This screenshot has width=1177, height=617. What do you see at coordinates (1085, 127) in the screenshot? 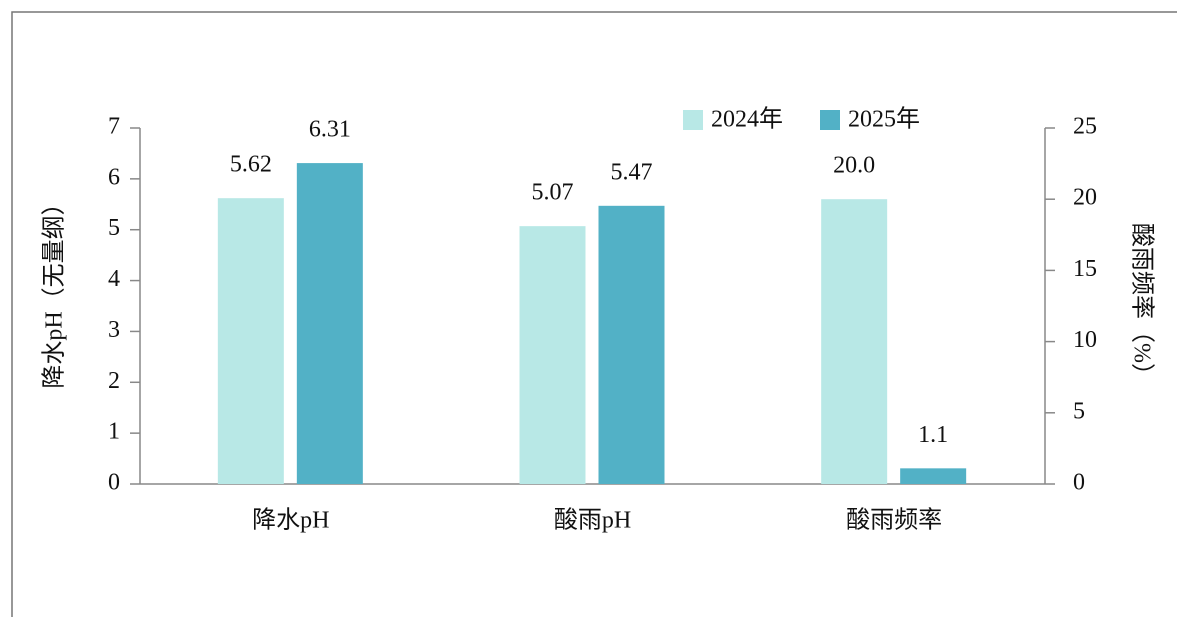
I see `y2-tick-label: 25` at bounding box center [1085, 127].